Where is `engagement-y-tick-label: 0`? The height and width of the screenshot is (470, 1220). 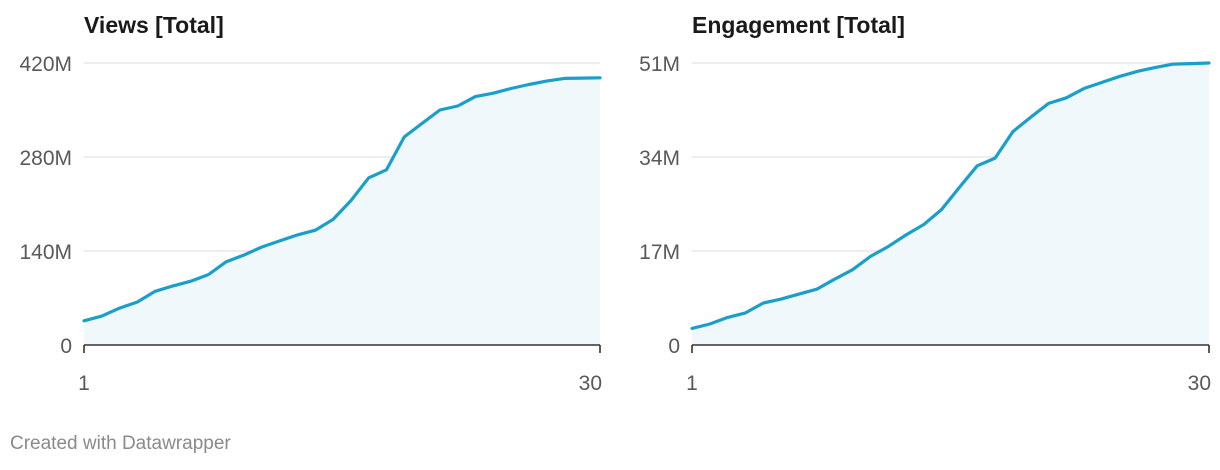 engagement-y-tick-label: 0 is located at coordinates (674, 346).